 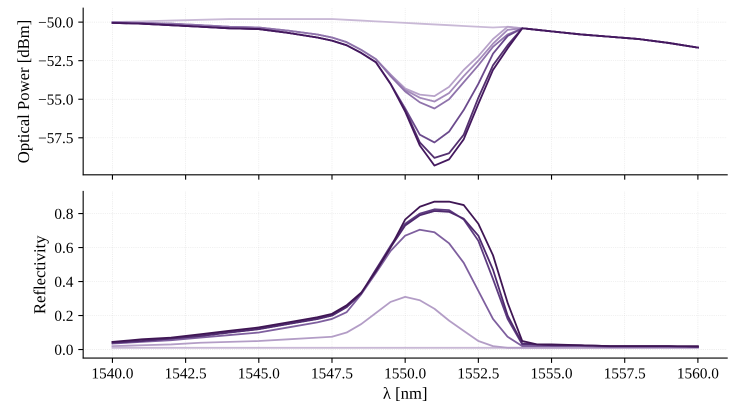 What do you see at coordinates (41, 274) in the screenshot?
I see `y-axis-title: Reflectivity` at bounding box center [41, 274].